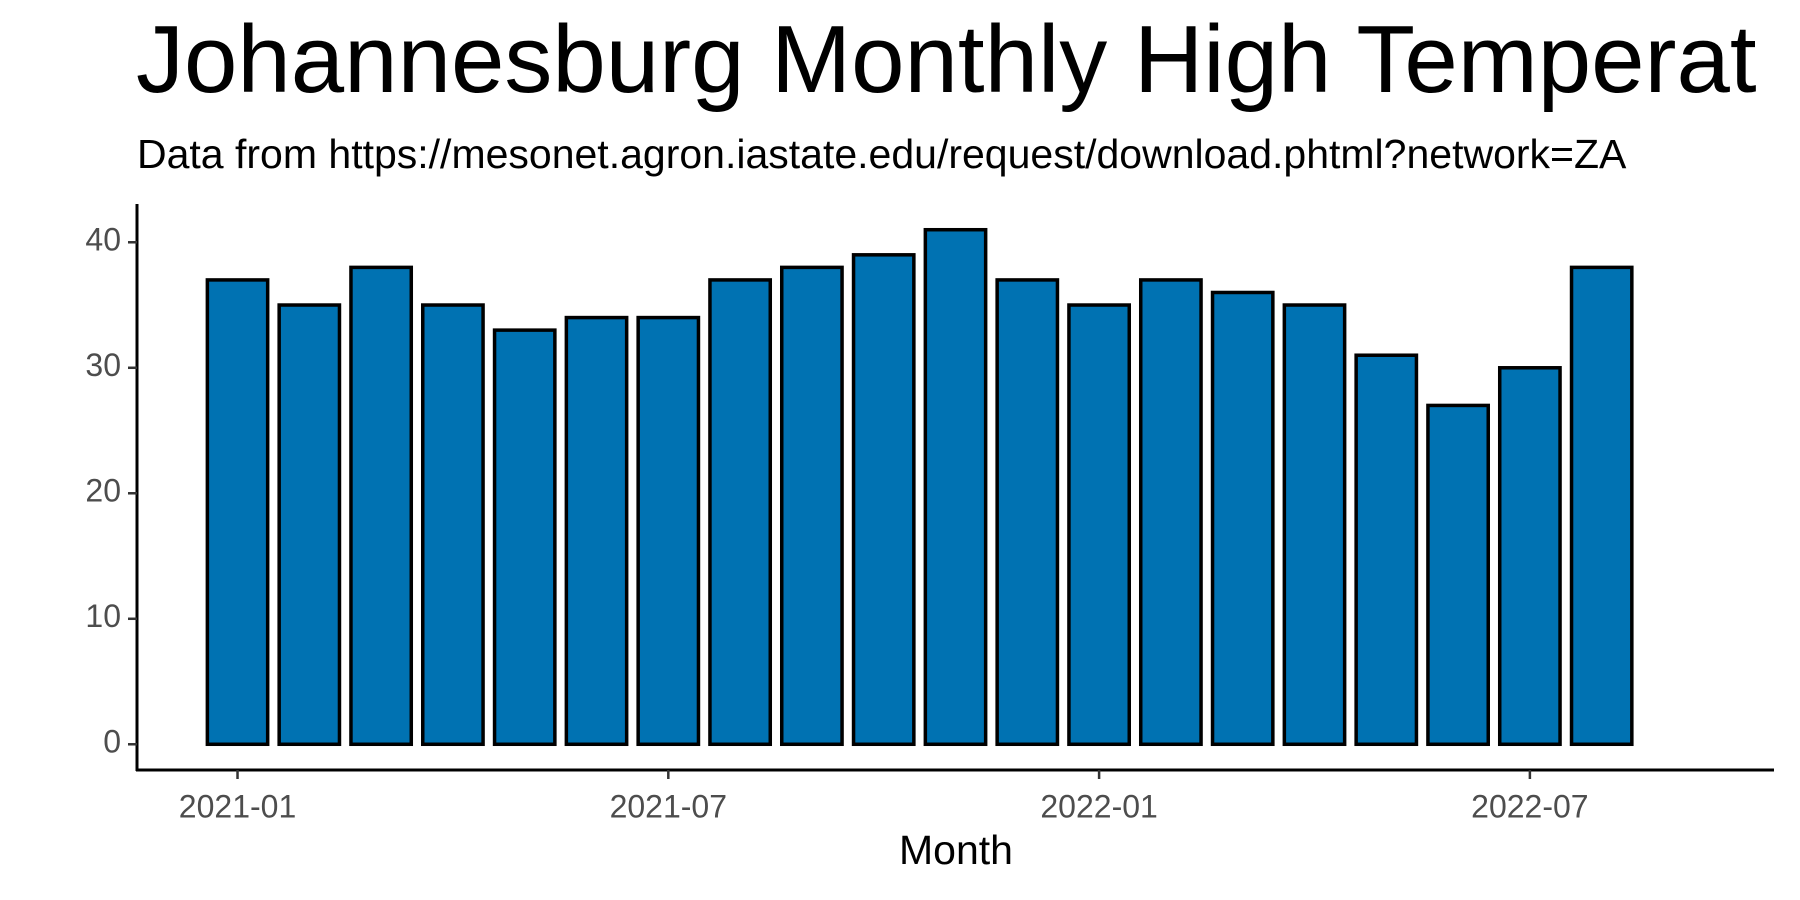  I want to click on y-tick-label: 10, so click(103, 616).